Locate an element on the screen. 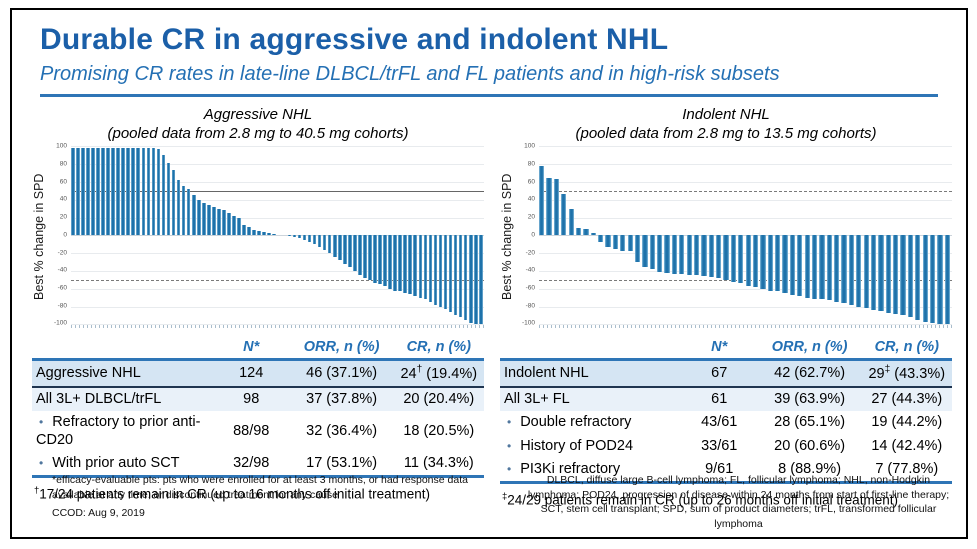 The height and width of the screenshot is (549, 977). y-tick-label: 0 is located at coordinates (533, 235).